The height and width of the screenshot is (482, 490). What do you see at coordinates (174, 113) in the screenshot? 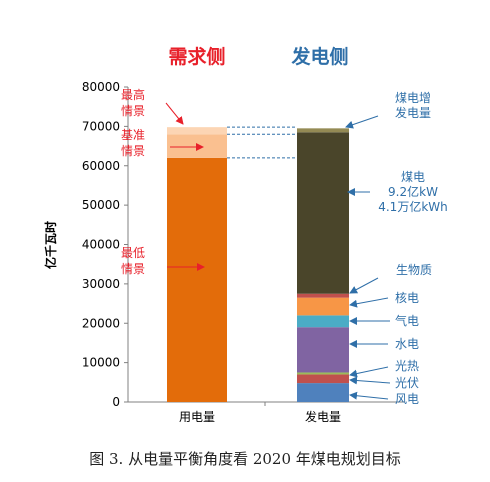
I see `demand-annotation-arrow` at bounding box center [174, 113].